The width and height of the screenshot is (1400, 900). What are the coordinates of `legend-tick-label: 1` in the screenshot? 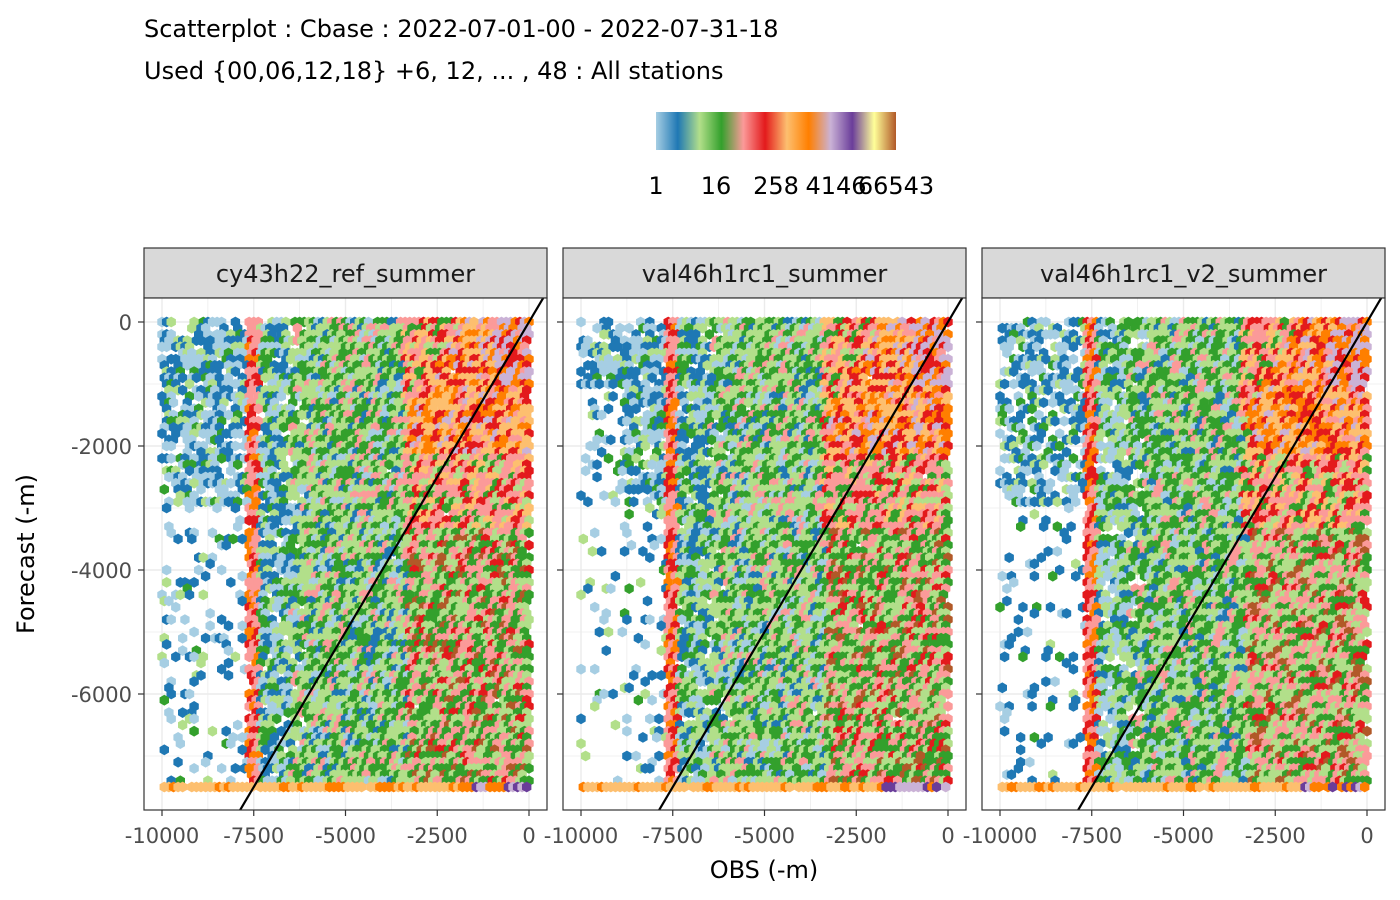 It's located at (656, 186).